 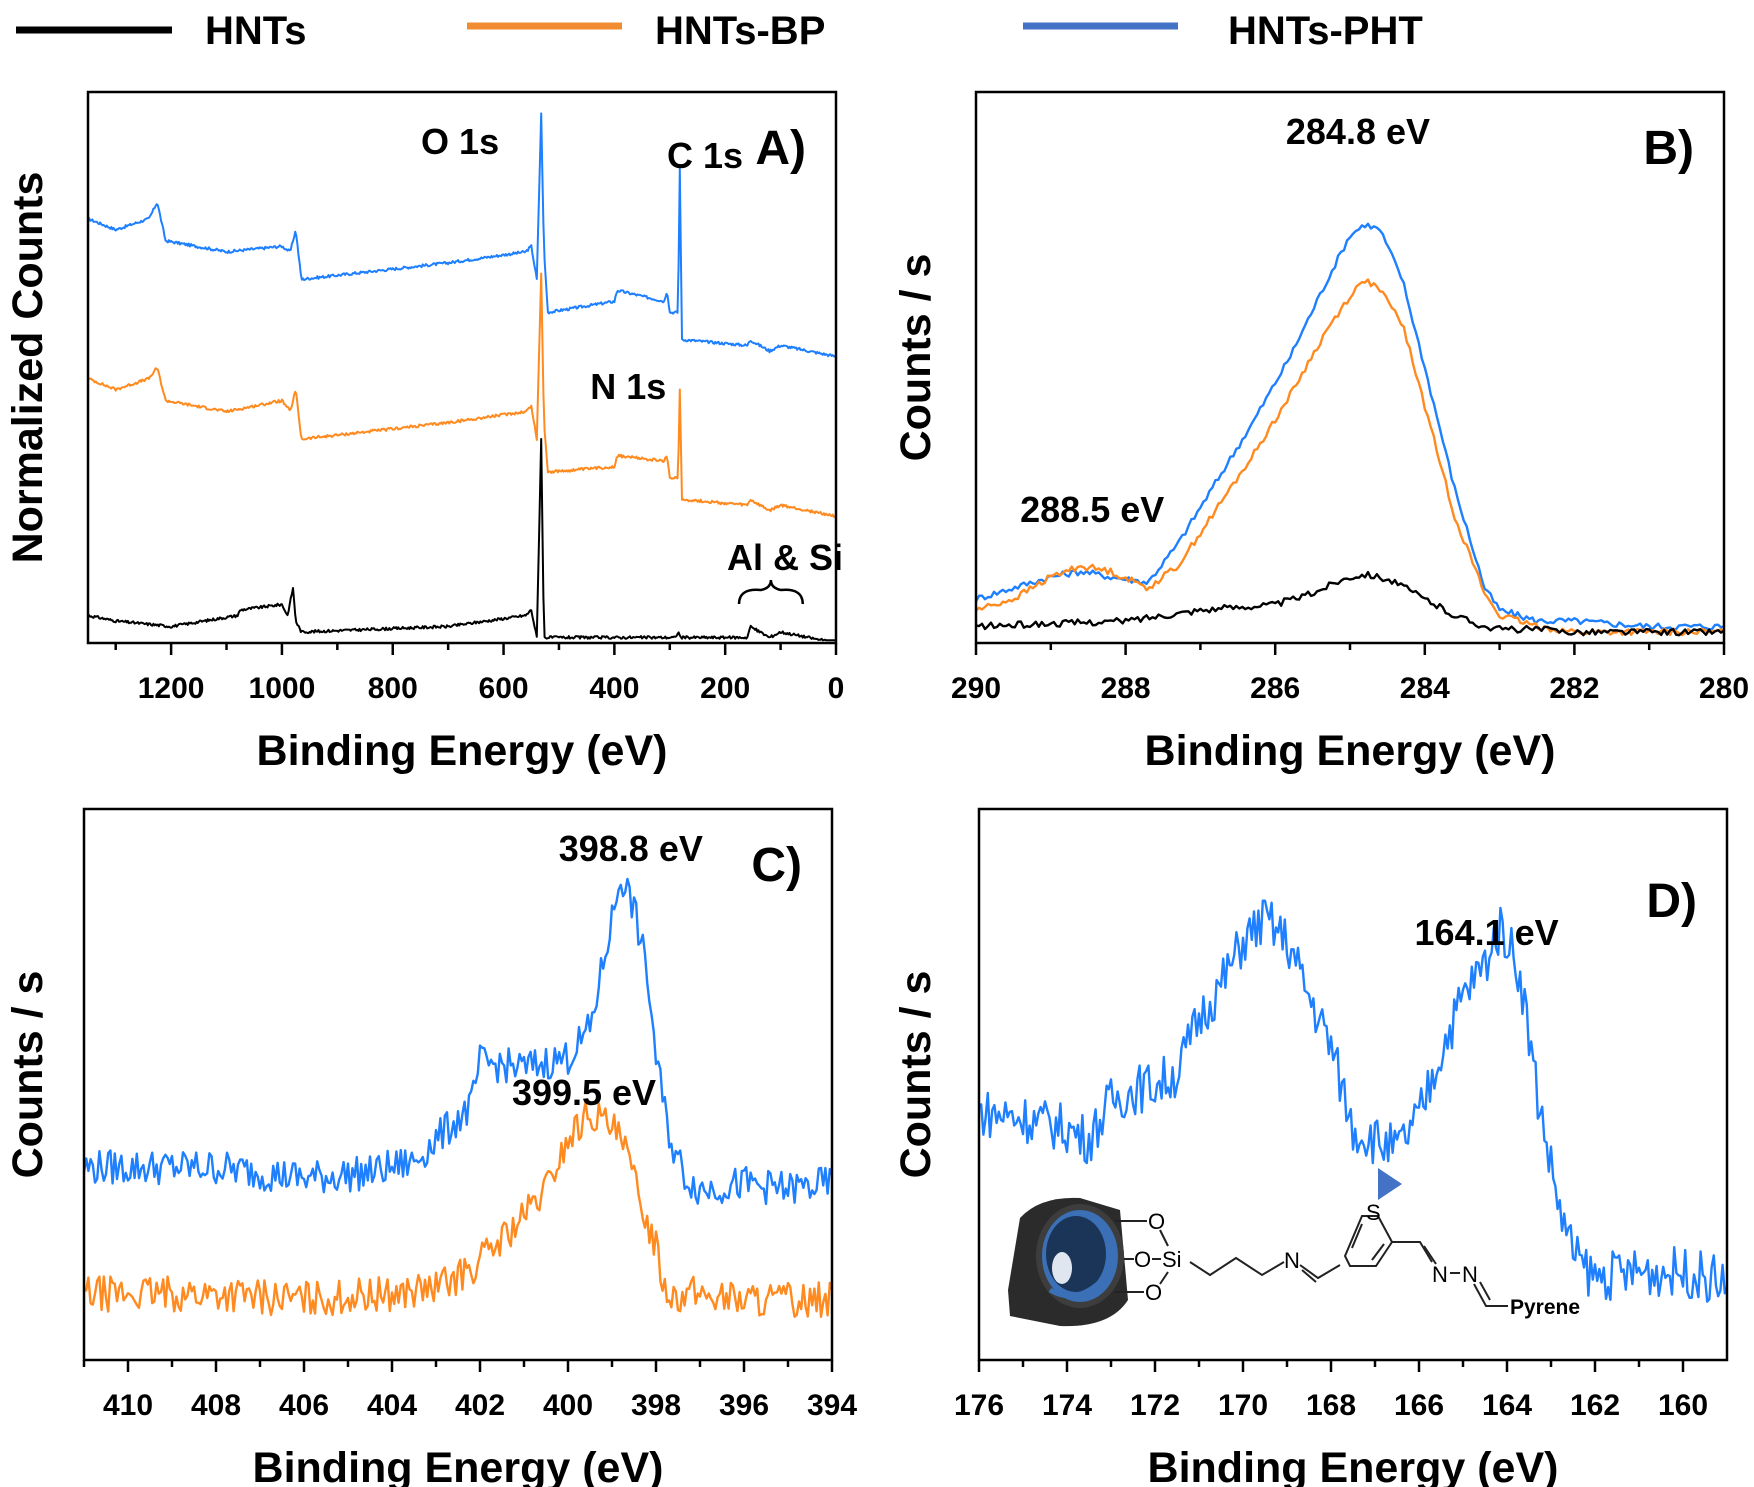 I want to click on peak-annotation: Al & Si, so click(x=785, y=557).